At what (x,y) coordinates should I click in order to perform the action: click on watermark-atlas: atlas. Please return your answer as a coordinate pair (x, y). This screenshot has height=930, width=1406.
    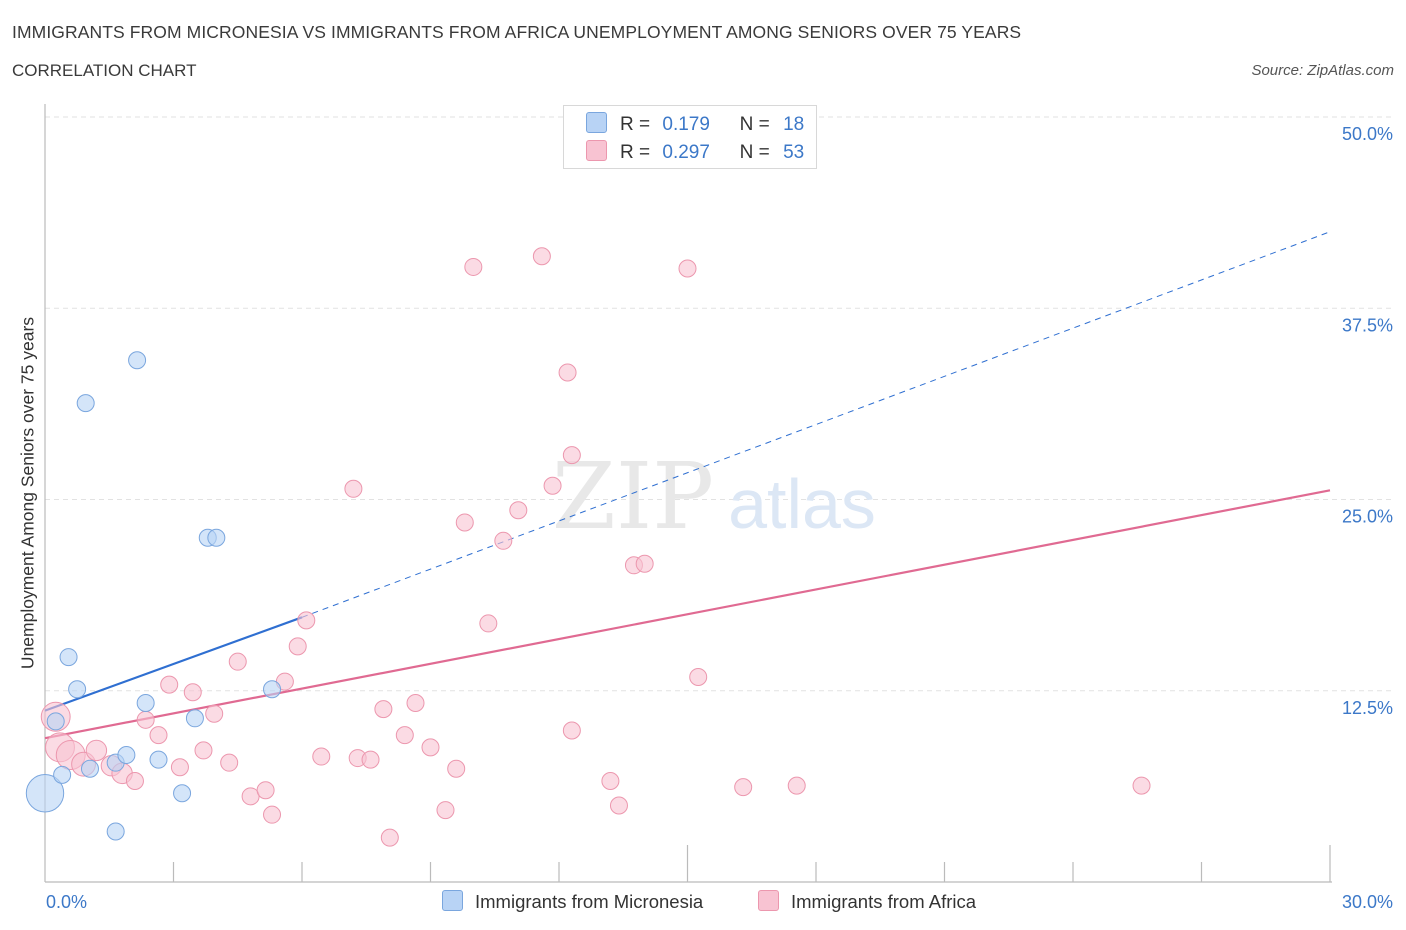
    Looking at the image, I should click on (802, 504).